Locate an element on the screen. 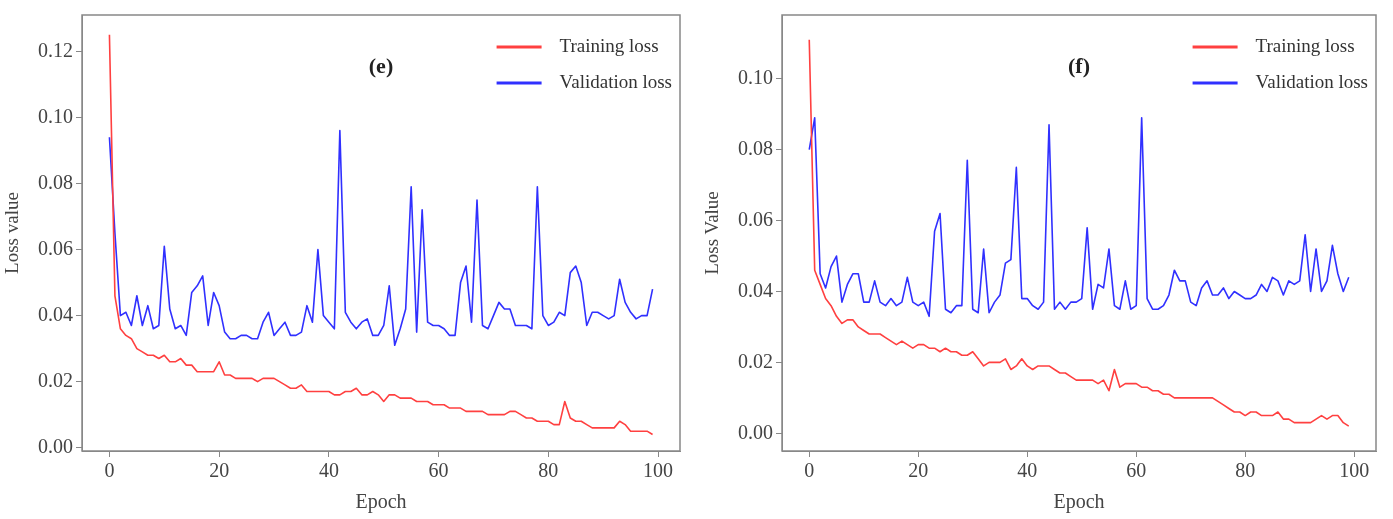 The height and width of the screenshot is (519, 1393). y-tick-label: 0.12 is located at coordinates (55, 49).